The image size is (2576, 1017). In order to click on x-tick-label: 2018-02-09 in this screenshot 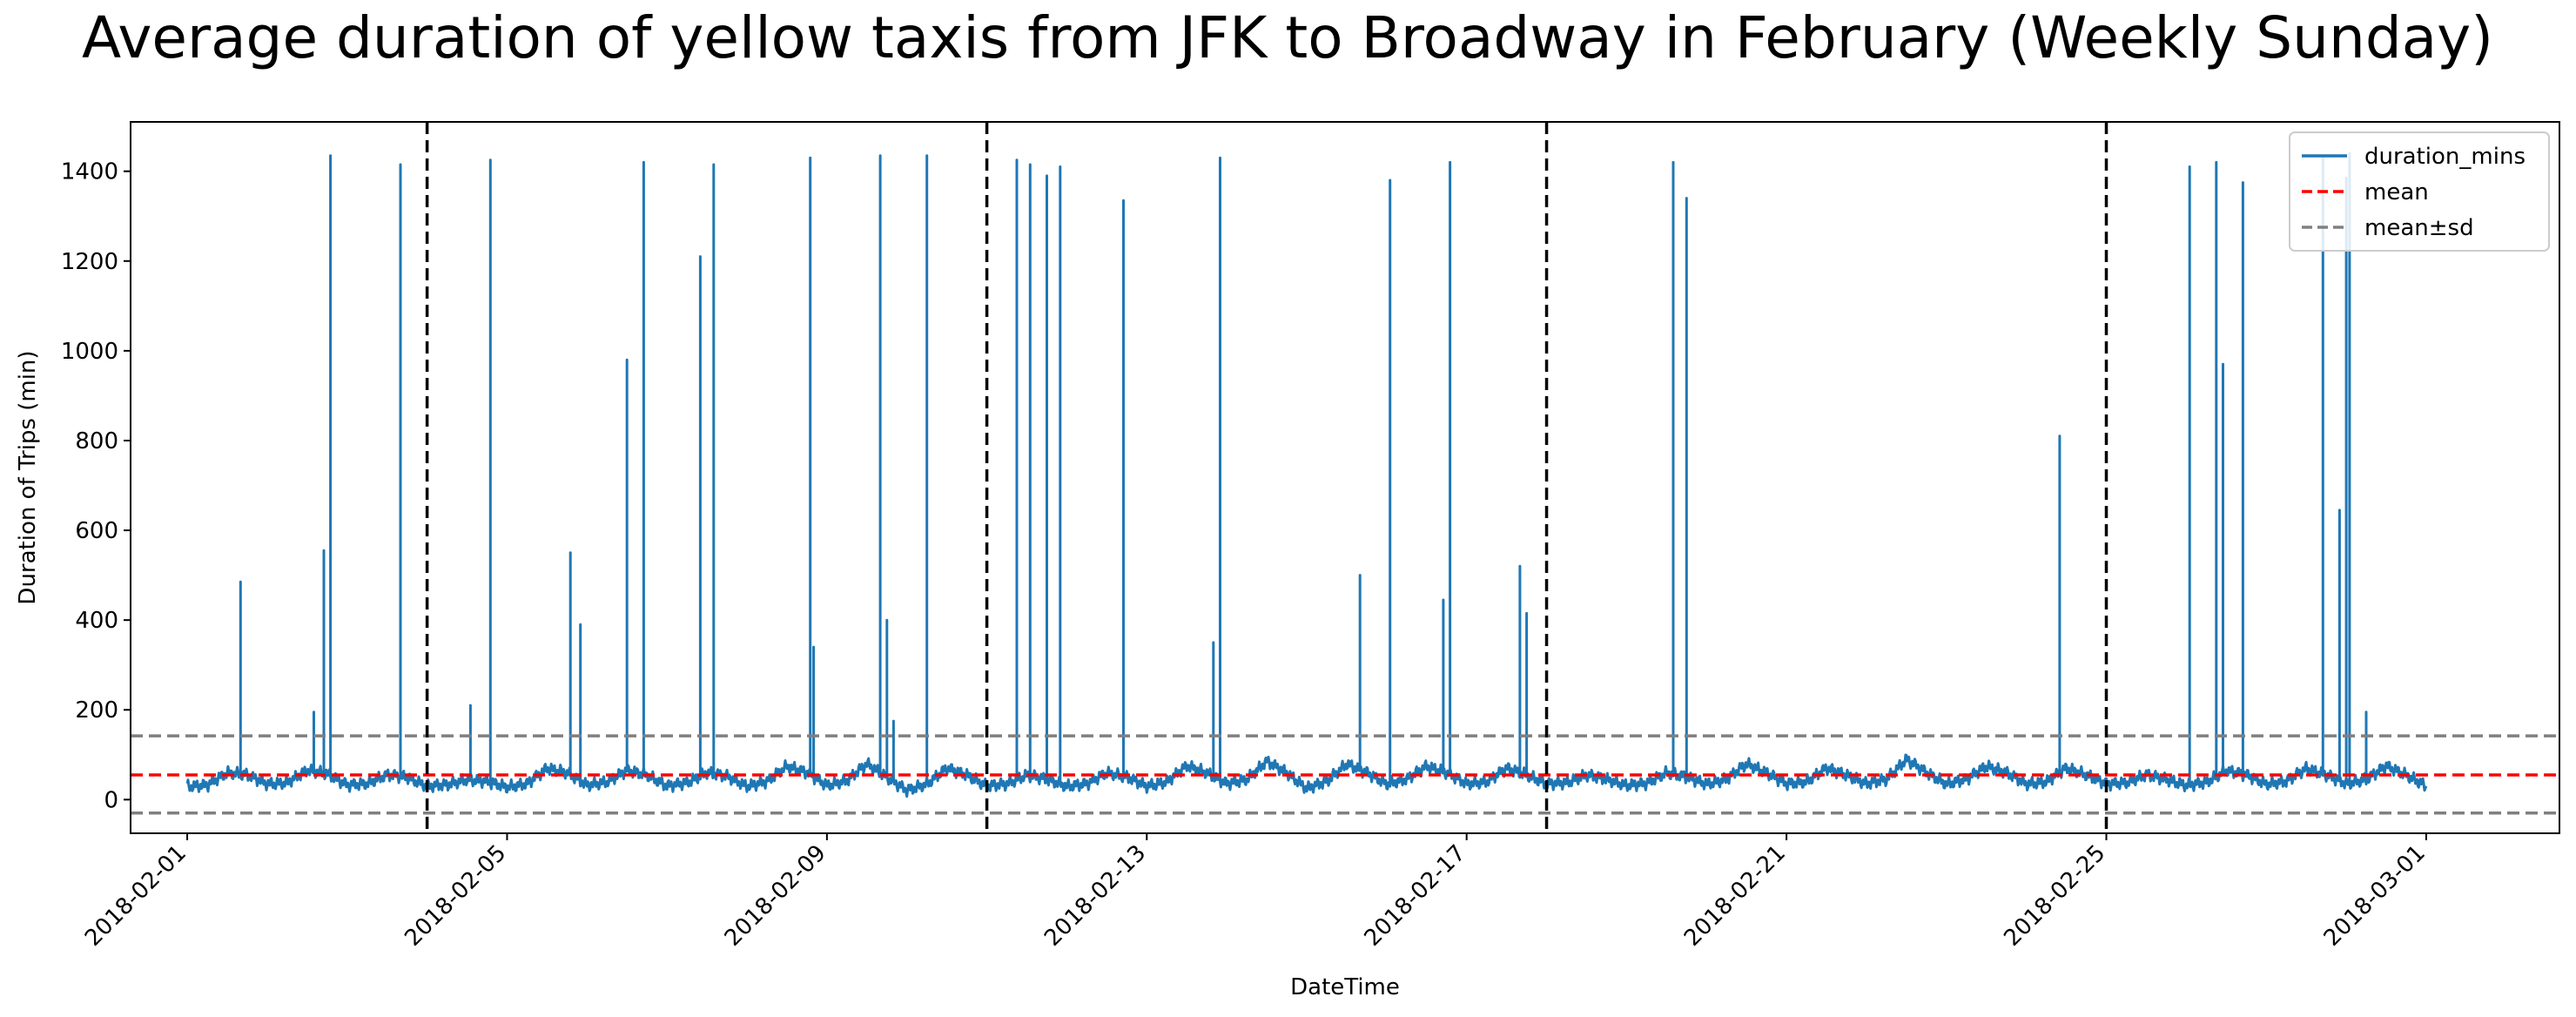, I will do `click(775, 896)`.